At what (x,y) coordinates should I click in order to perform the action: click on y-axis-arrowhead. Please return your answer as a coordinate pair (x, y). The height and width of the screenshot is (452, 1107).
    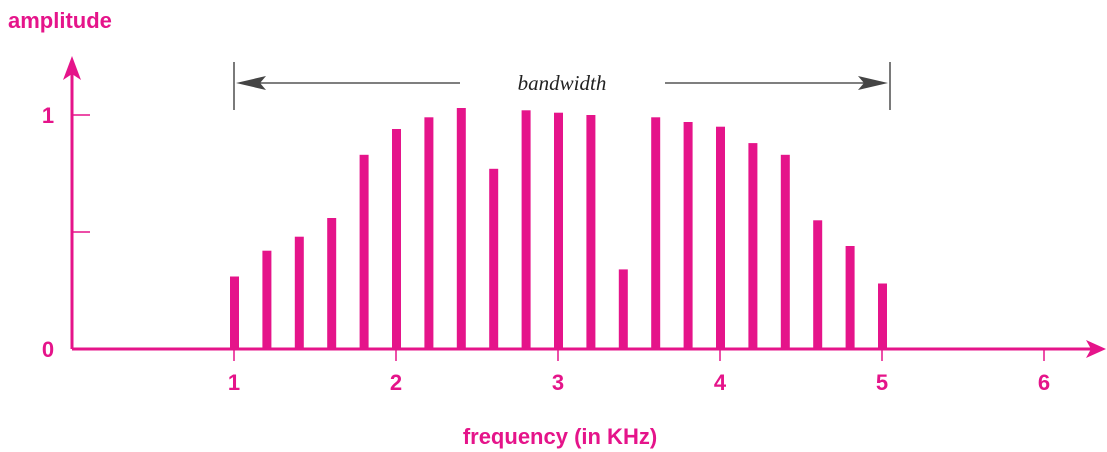
    Looking at the image, I should click on (72, 68).